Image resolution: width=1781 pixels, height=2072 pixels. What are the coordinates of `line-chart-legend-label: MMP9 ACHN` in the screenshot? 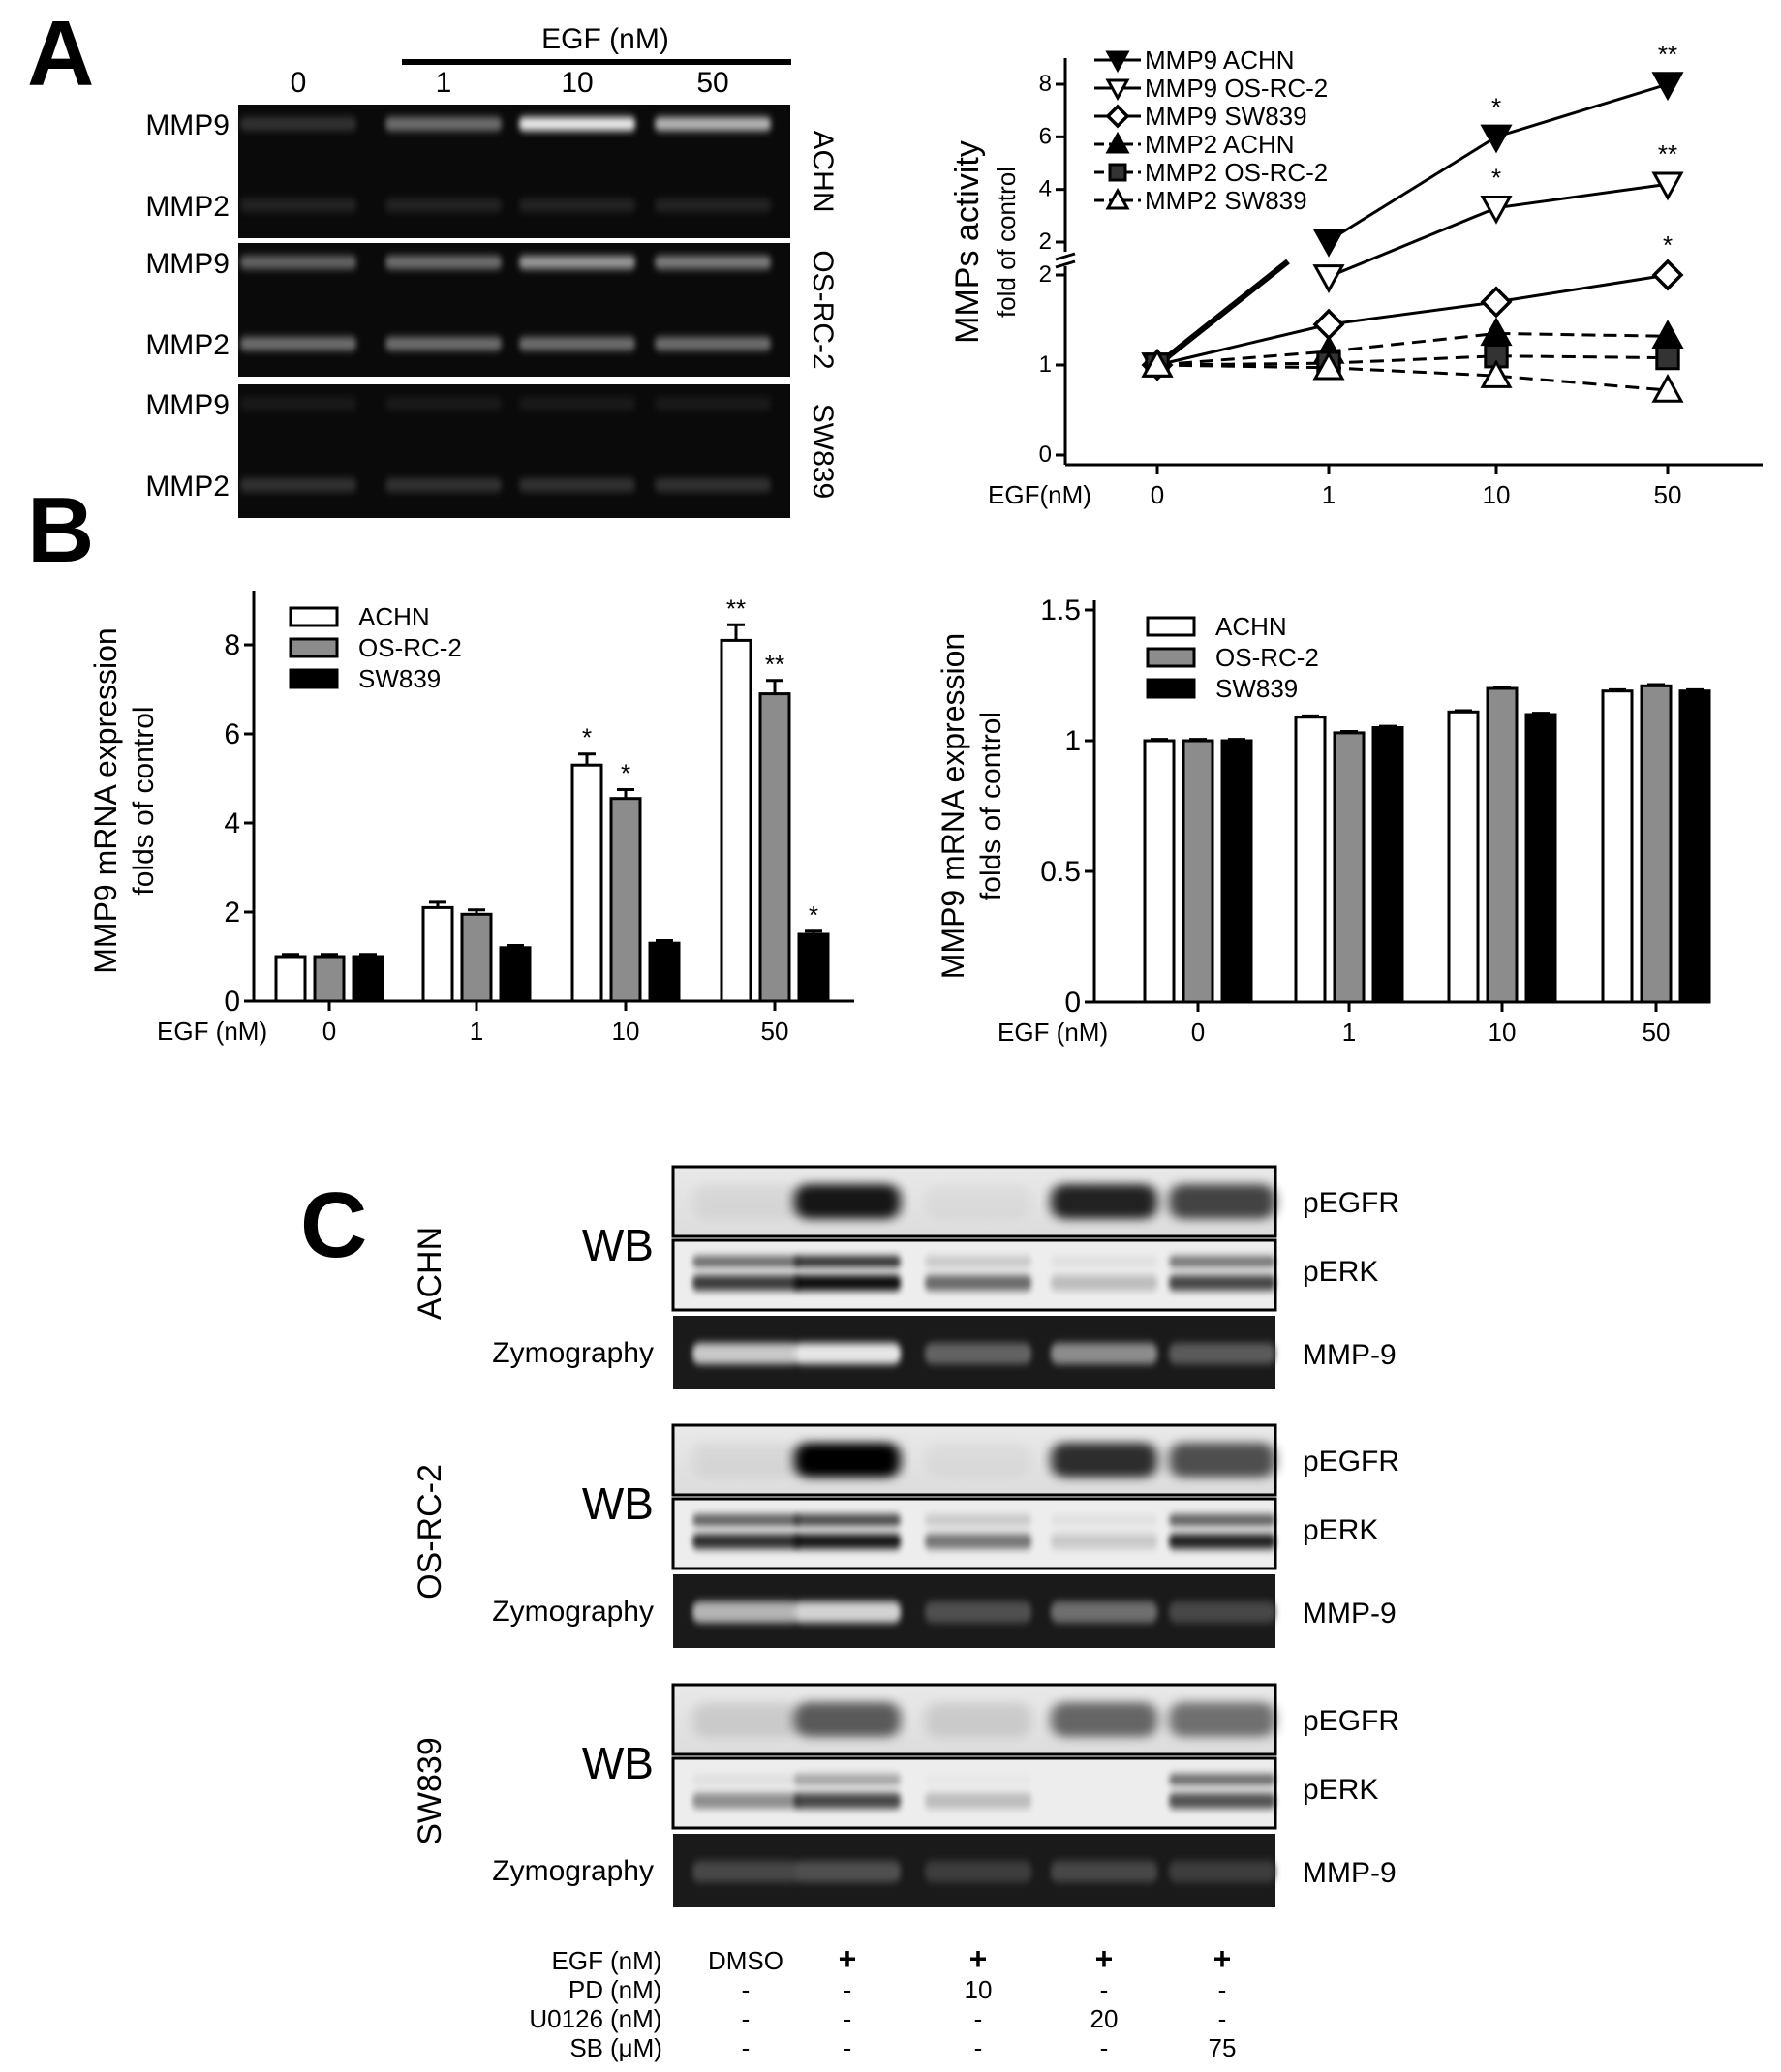 It's located at (1220, 60).